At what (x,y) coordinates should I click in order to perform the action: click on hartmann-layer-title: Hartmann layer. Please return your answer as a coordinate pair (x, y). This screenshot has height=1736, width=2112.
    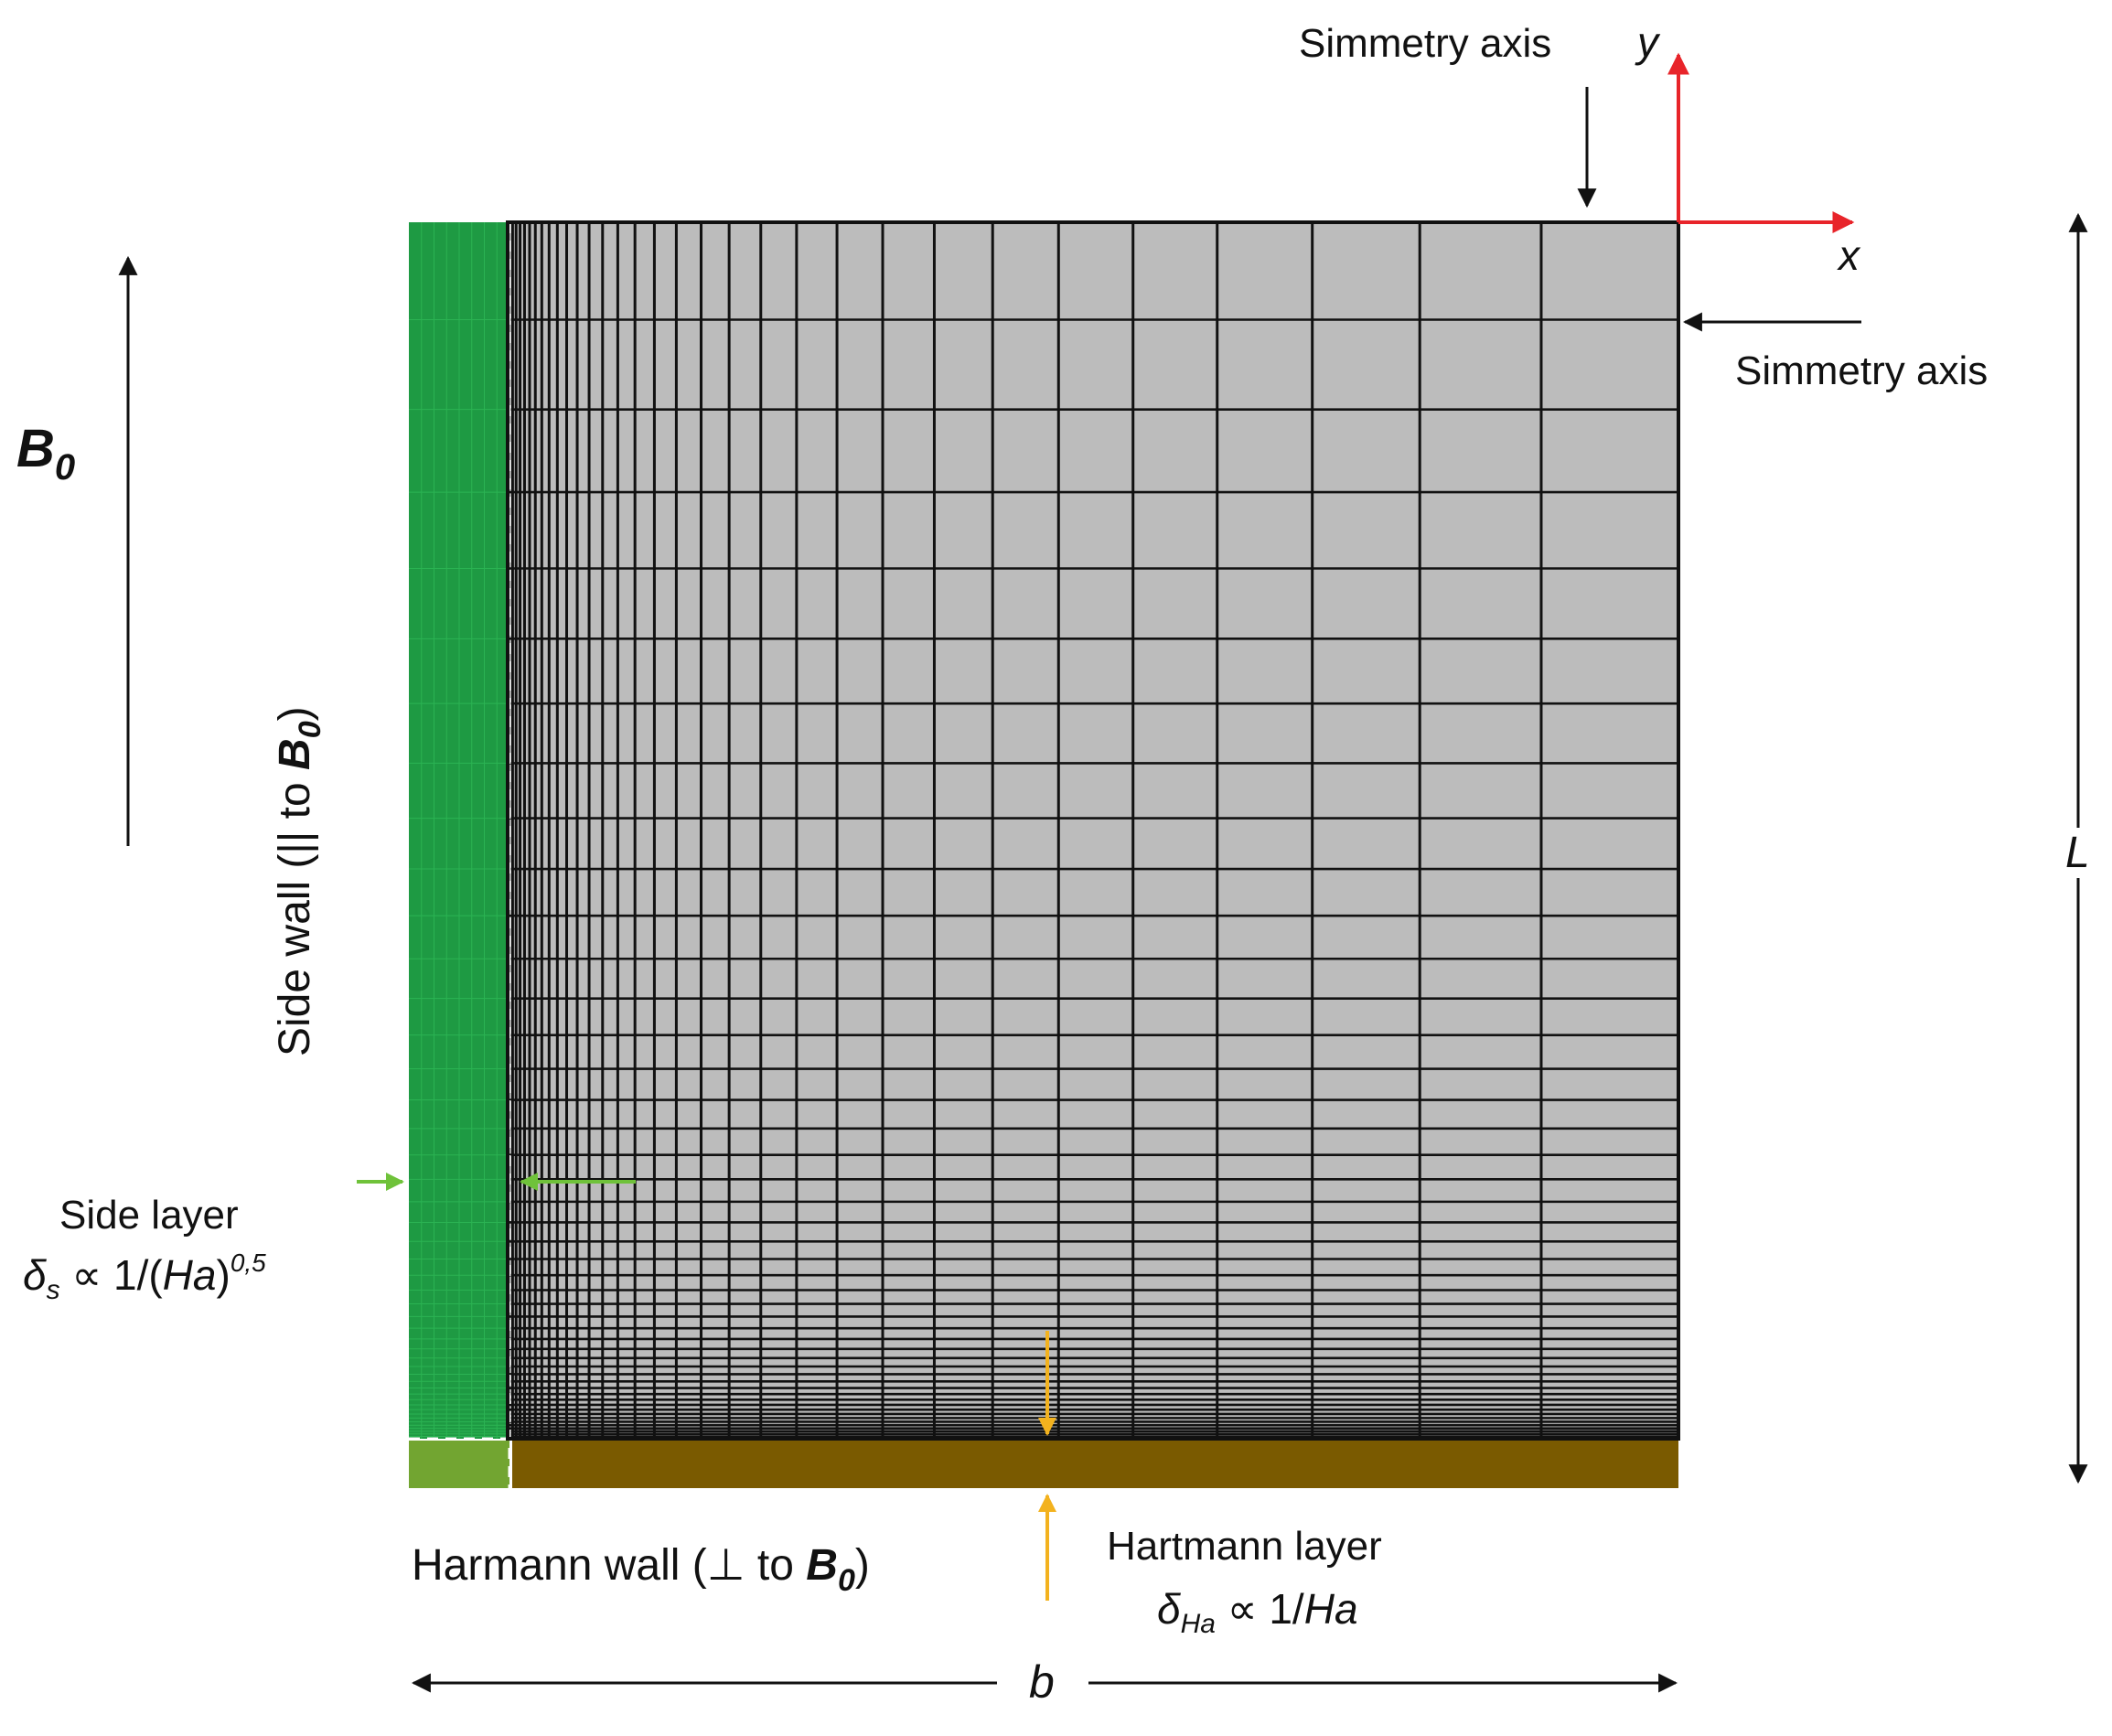
    Looking at the image, I should click on (1244, 1546).